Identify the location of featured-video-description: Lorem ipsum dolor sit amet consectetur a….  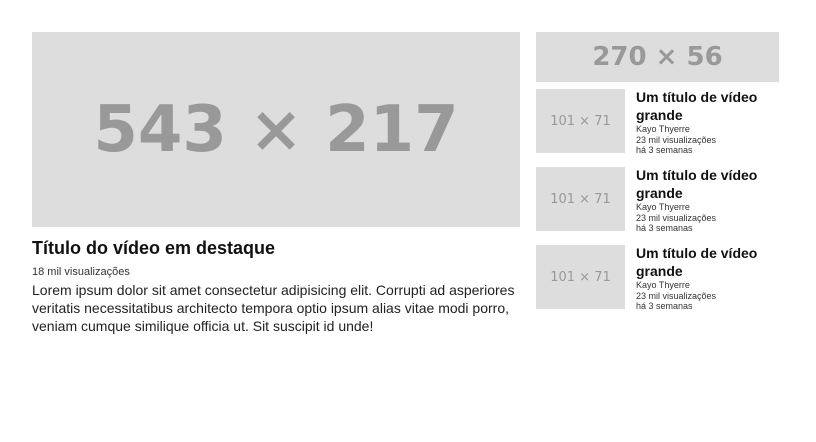
(273, 308).